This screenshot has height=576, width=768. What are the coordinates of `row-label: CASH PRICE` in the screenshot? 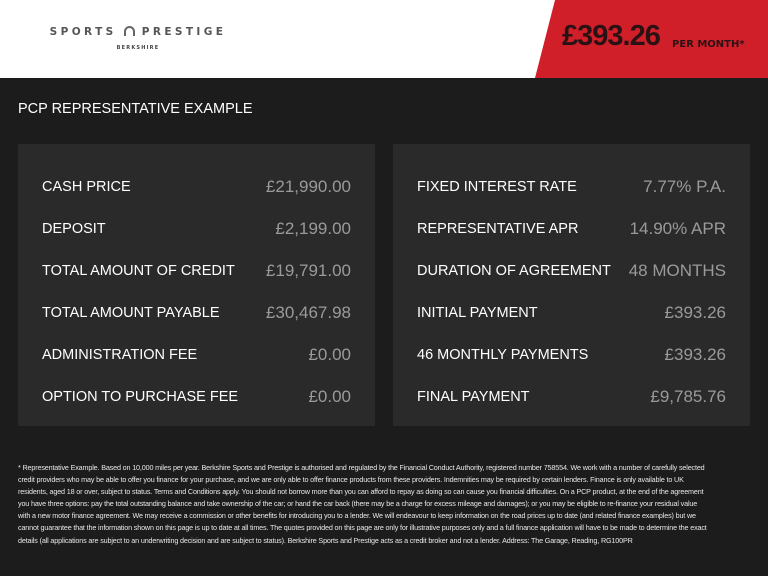 It's located at (86, 187).